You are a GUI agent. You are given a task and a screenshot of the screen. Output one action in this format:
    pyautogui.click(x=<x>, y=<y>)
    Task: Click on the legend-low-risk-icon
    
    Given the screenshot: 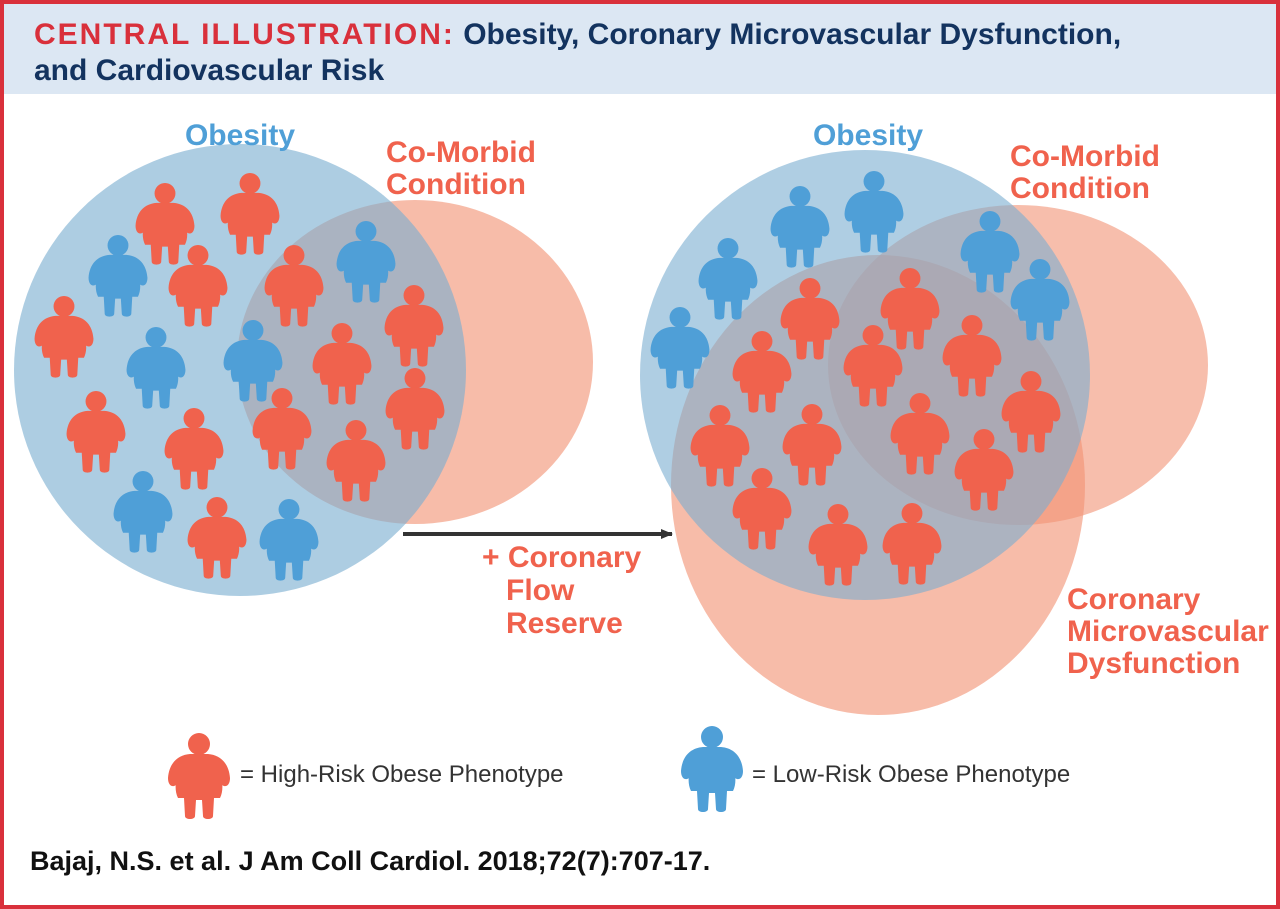 What is the action you would take?
    pyautogui.click(x=712, y=769)
    